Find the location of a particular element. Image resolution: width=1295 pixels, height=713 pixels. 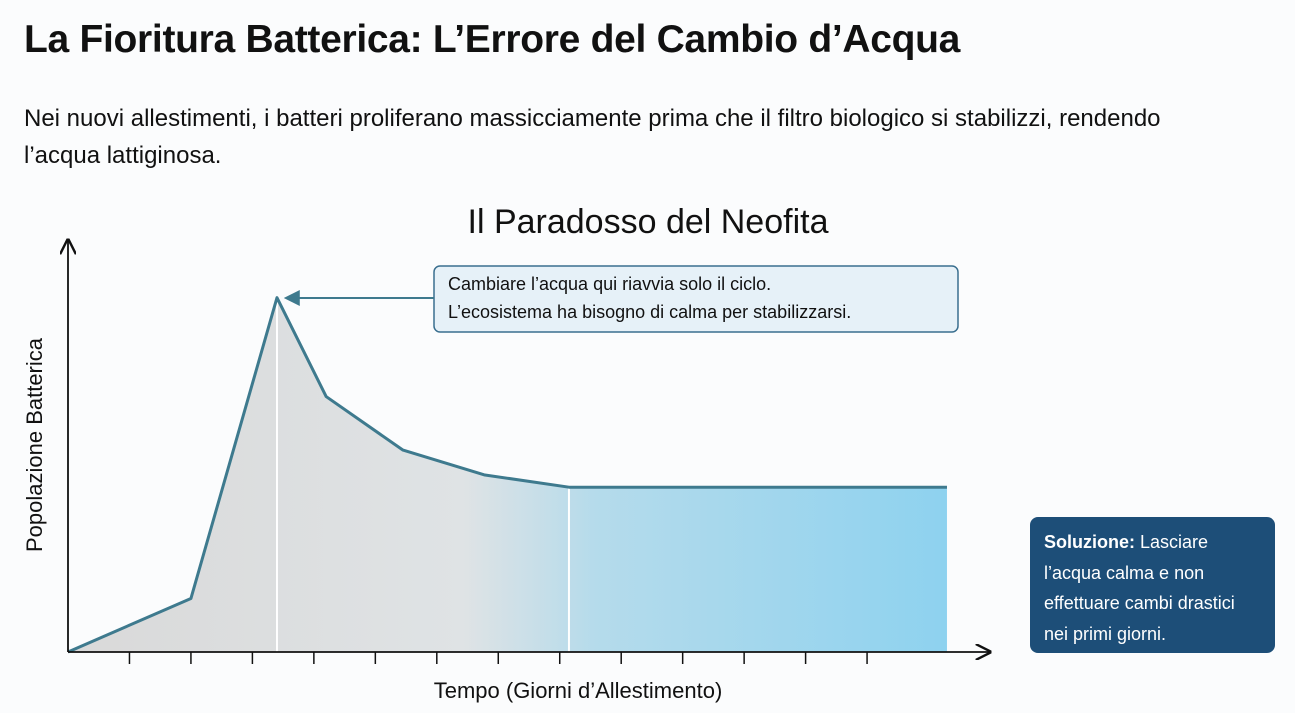

x-axis-label: Tempo (Giorni d’Allestimento) is located at coordinates (578, 690).